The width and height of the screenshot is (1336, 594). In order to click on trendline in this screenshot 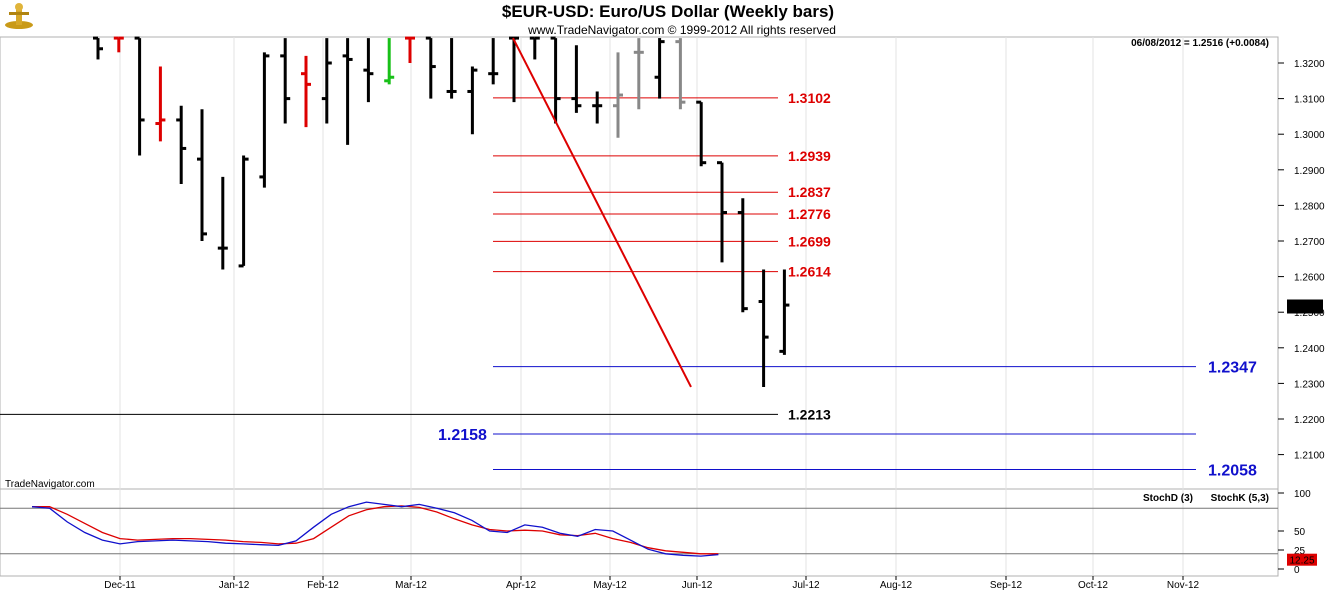, I will do `click(602, 212)`.